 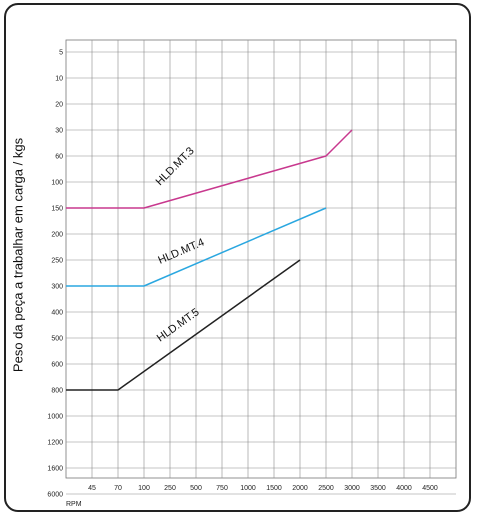 I want to click on x-tick-label: 100, so click(x=144, y=488).